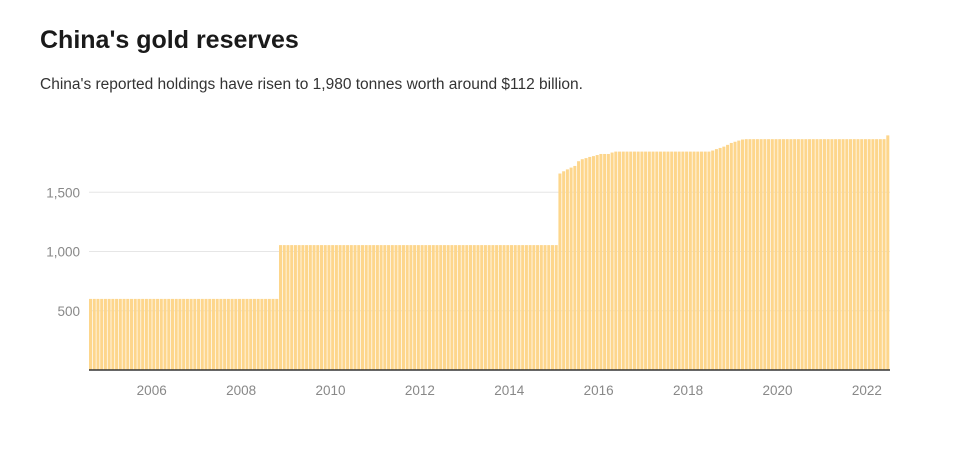  What do you see at coordinates (241, 390) in the screenshot?
I see `x-tick-label: 2008` at bounding box center [241, 390].